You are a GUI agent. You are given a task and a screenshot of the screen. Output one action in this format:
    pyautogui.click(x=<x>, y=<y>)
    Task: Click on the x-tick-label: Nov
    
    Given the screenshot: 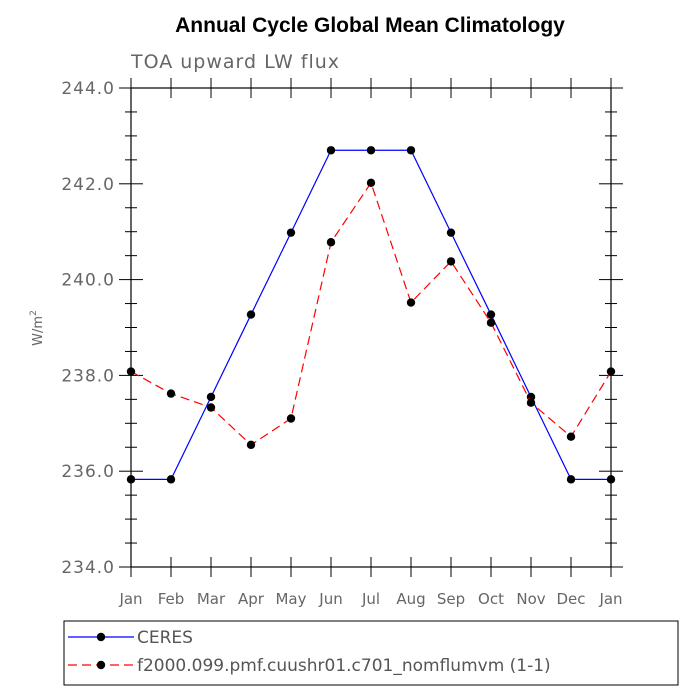 What is the action you would take?
    pyautogui.click(x=530, y=599)
    